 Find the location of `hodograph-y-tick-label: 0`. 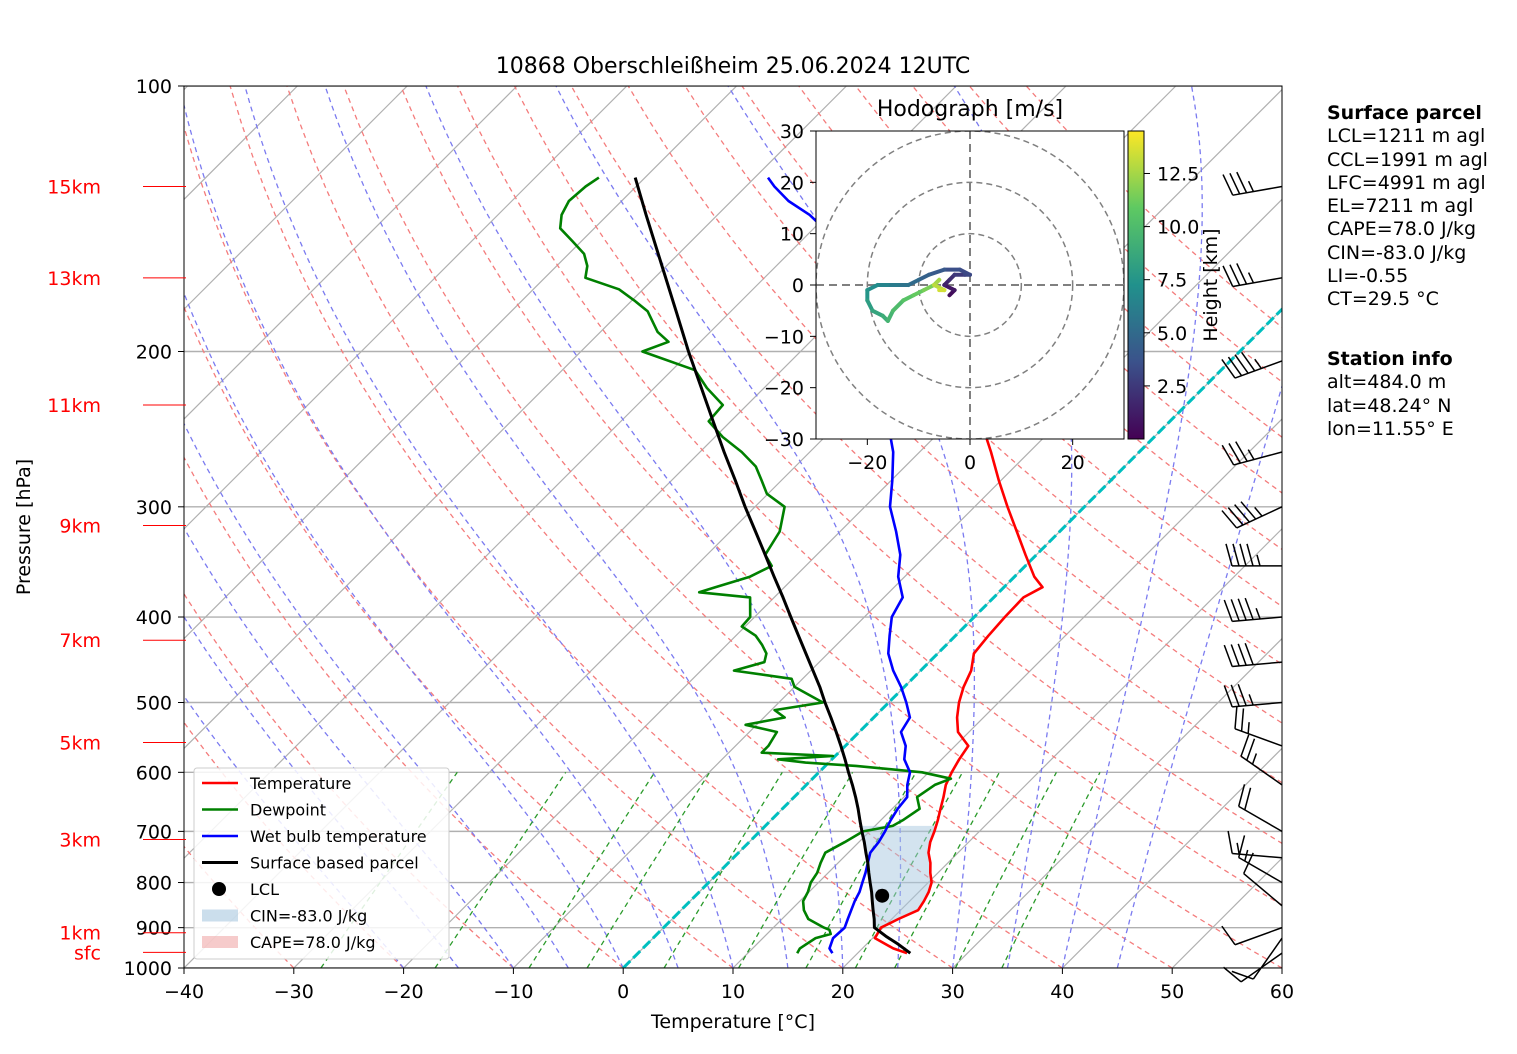

hodograph-y-tick-label: 0 is located at coordinates (798, 286).